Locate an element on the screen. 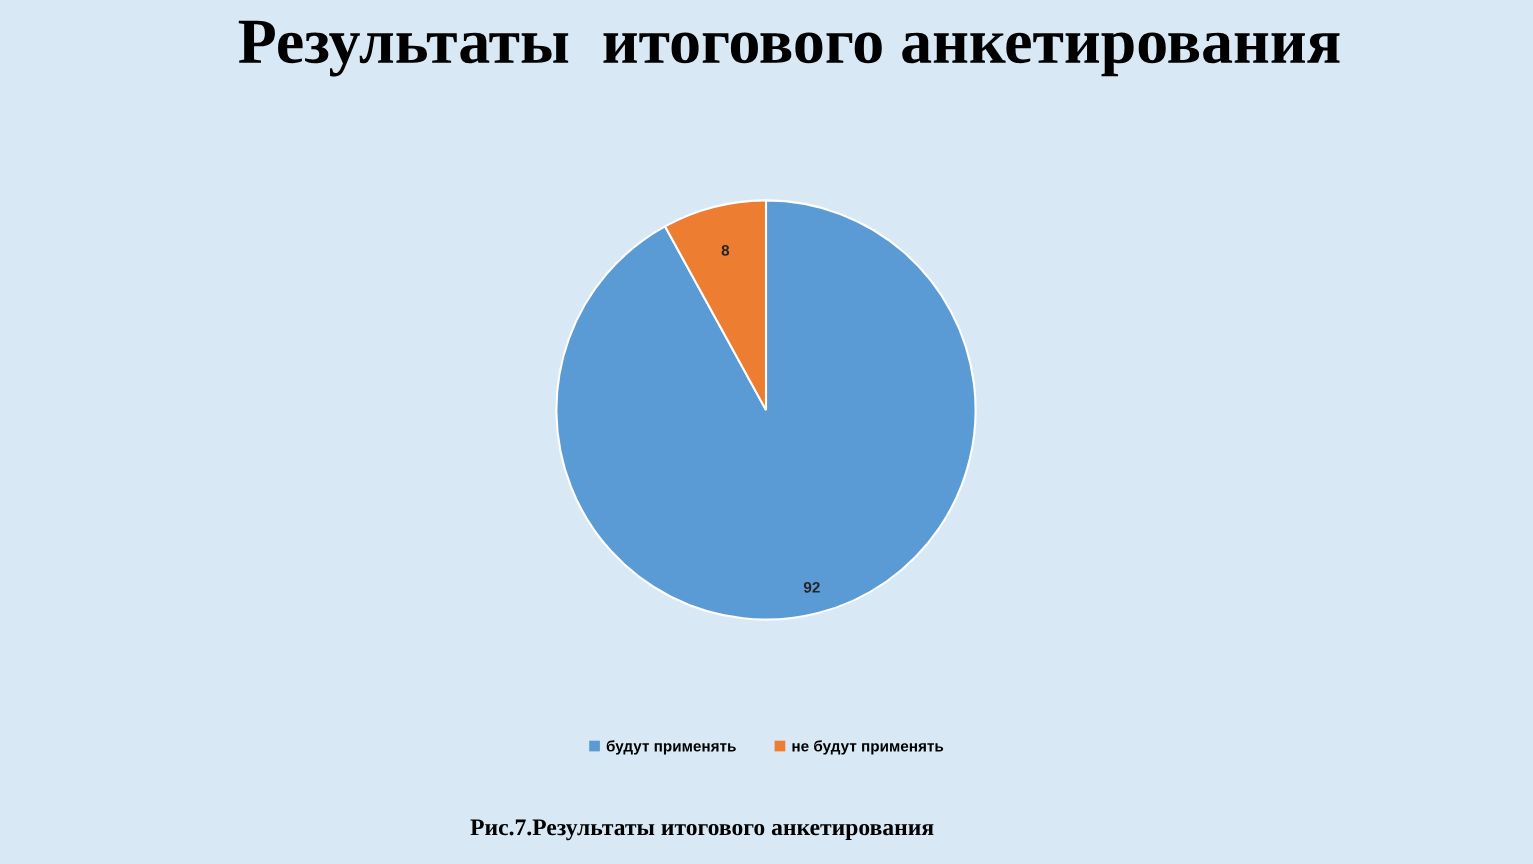 This screenshot has height=864, width=1533. pie-slice is located at coordinates (766, 410).